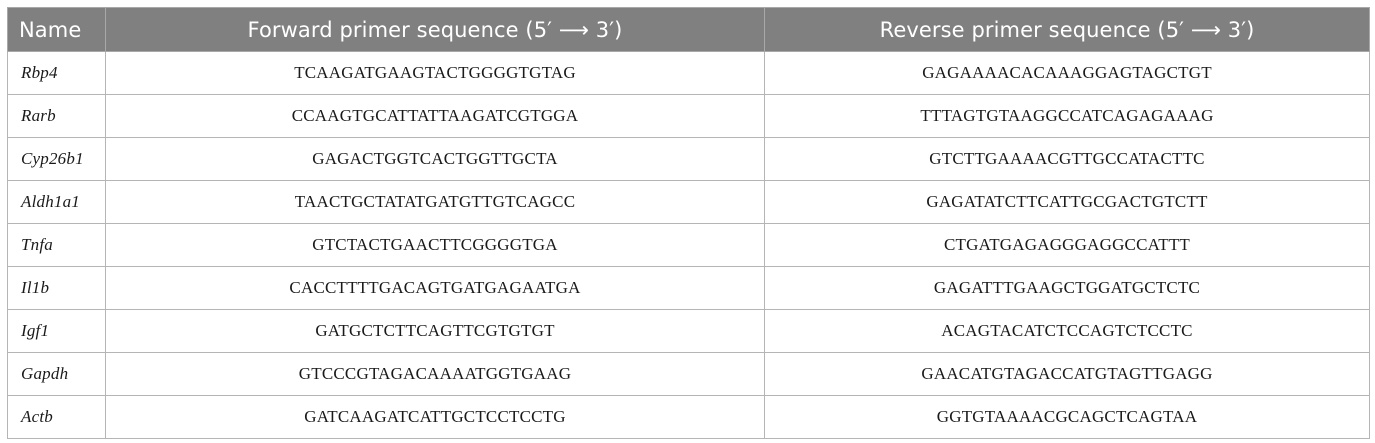  What do you see at coordinates (435, 159) in the screenshot?
I see `forward-primer-cell: GAGACTGGTCACTGGTTGCTA` at bounding box center [435, 159].